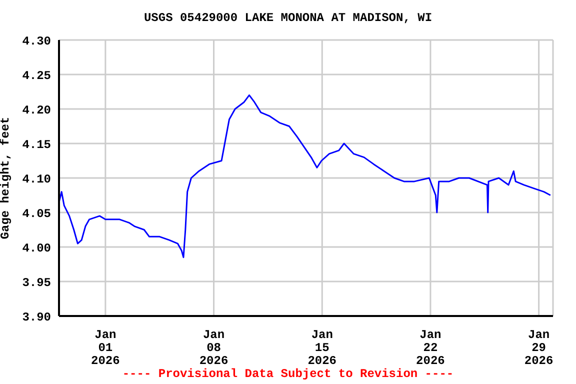  What do you see at coordinates (105, 348) in the screenshot?
I see `x-tick-label: Jan 01 2026` at bounding box center [105, 348].